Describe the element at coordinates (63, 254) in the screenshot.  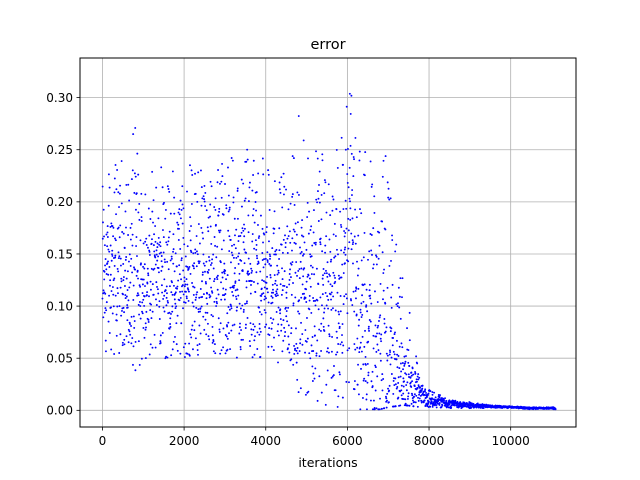
I see `y-axis-ticks: 0.000.050.100.150.200.250.30` at that location.